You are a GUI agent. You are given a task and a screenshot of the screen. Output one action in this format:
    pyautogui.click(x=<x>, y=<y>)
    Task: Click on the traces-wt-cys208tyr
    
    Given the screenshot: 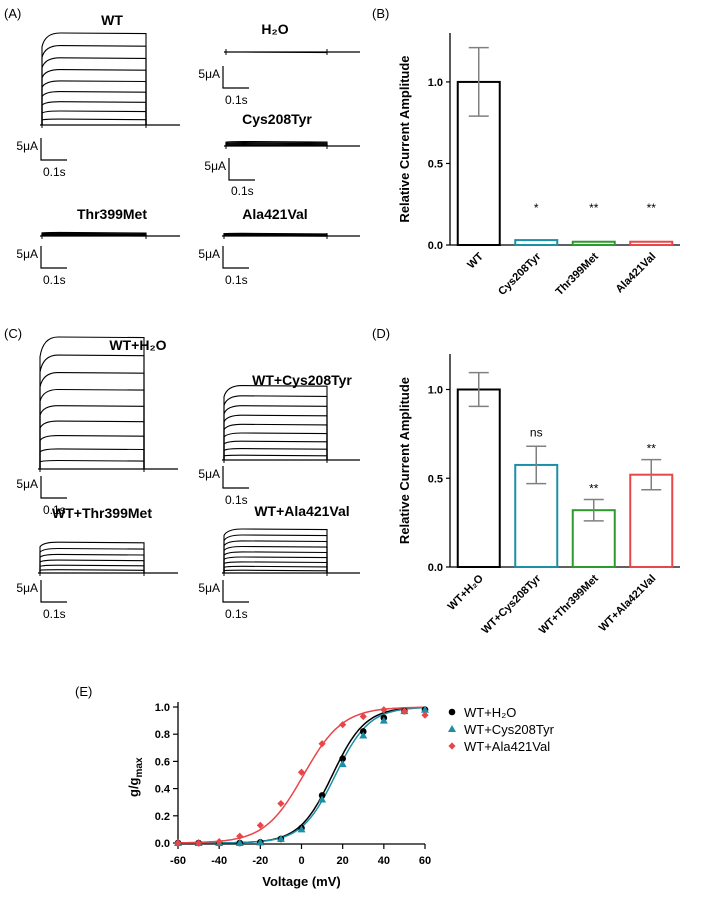 What is the action you would take?
    pyautogui.click(x=291, y=424)
    